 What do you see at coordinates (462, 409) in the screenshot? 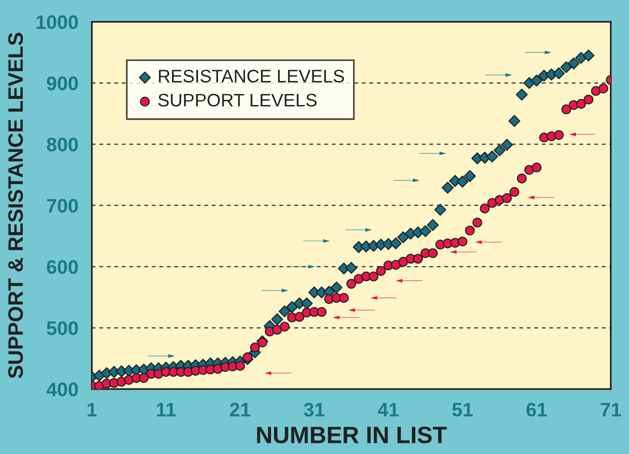
I see `x-tick-label: 51` at bounding box center [462, 409].